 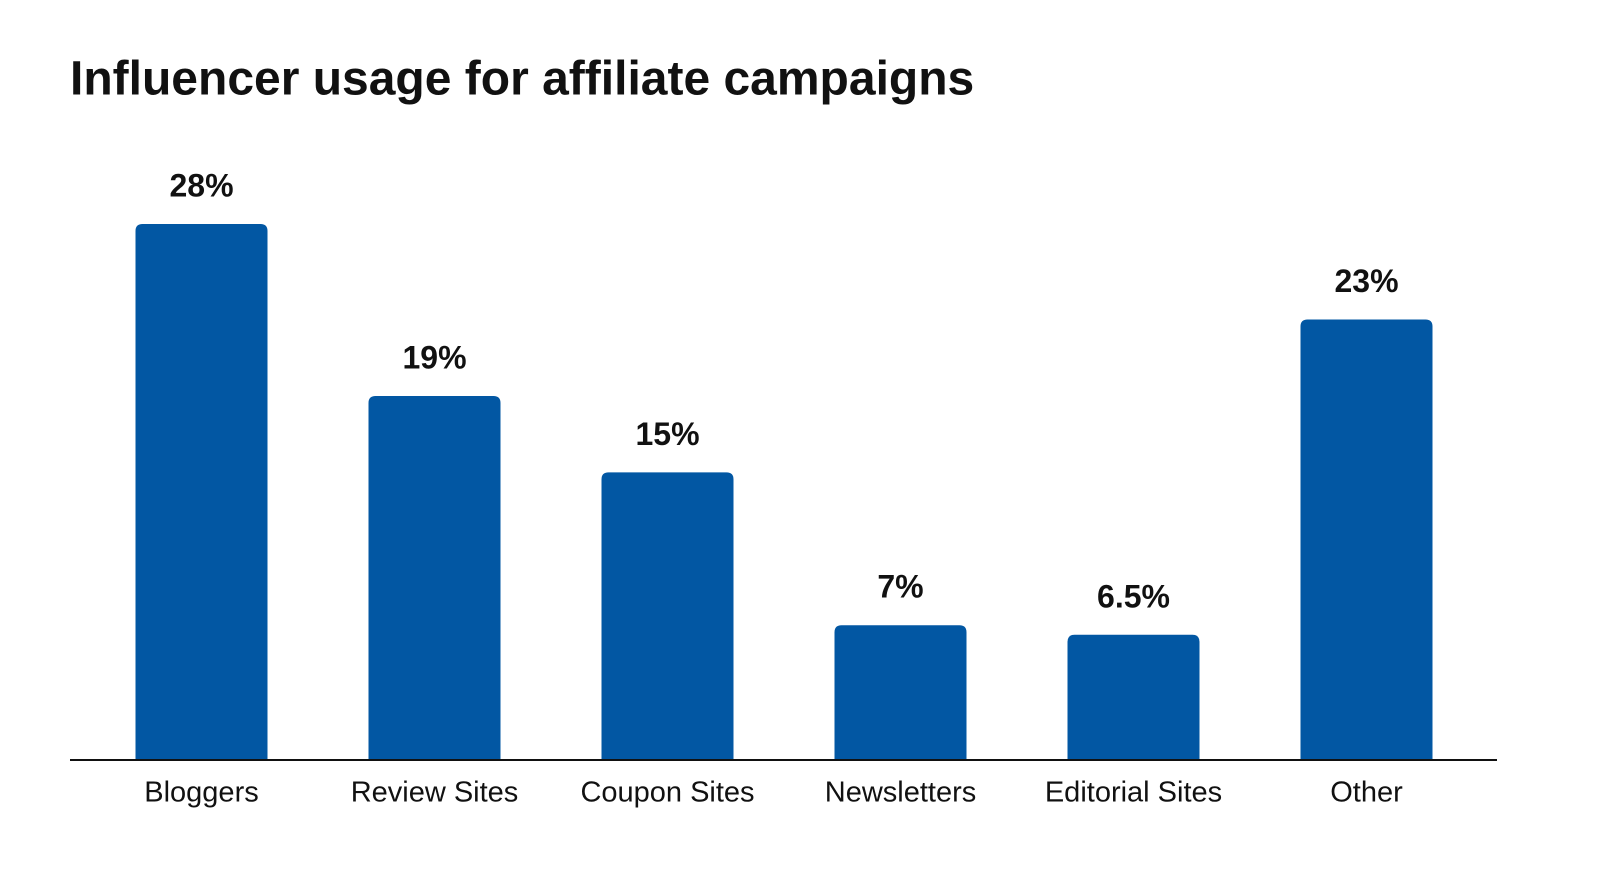 I want to click on x-tick-label: Review Sites, so click(x=435, y=793).